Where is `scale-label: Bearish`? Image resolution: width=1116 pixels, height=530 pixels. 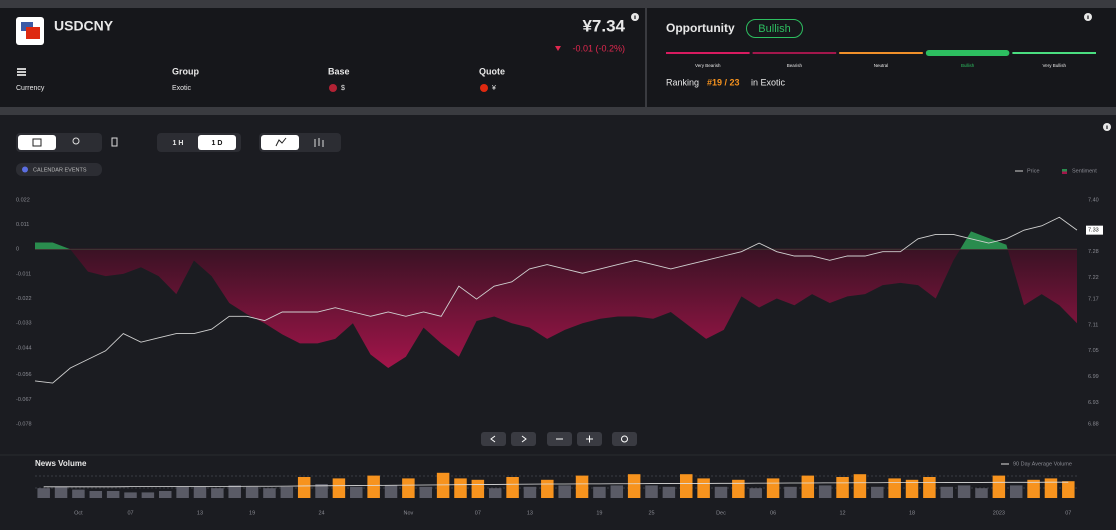
scale-label: Bearish is located at coordinates (795, 65).